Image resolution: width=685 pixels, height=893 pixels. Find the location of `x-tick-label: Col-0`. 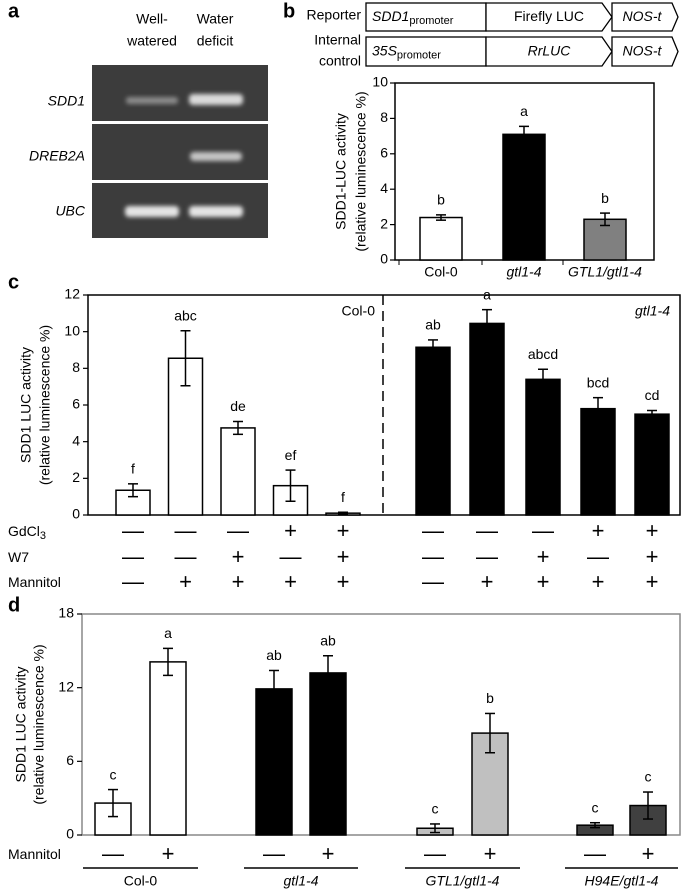

x-tick-label: Col-0 is located at coordinates (441, 272).